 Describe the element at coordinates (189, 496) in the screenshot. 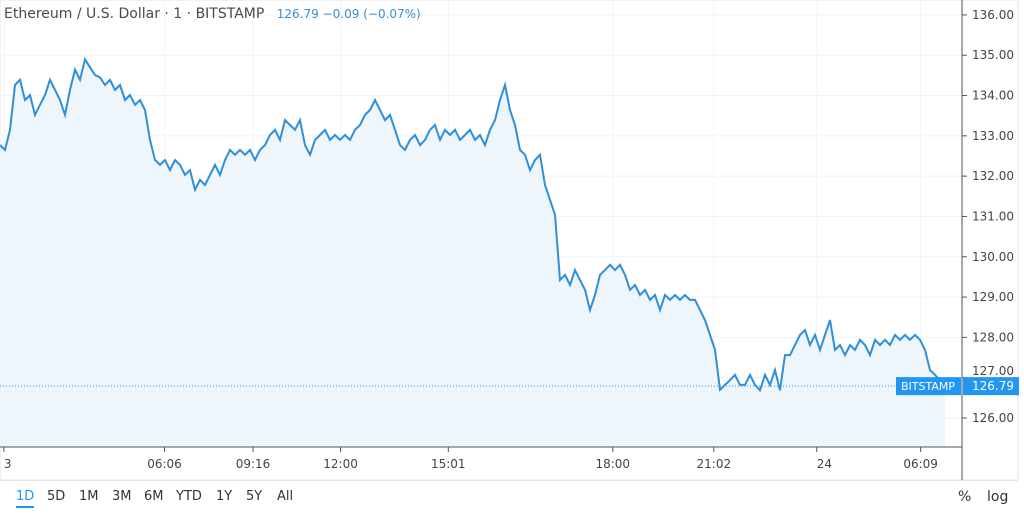

I see `range-ytd: YTD` at that location.